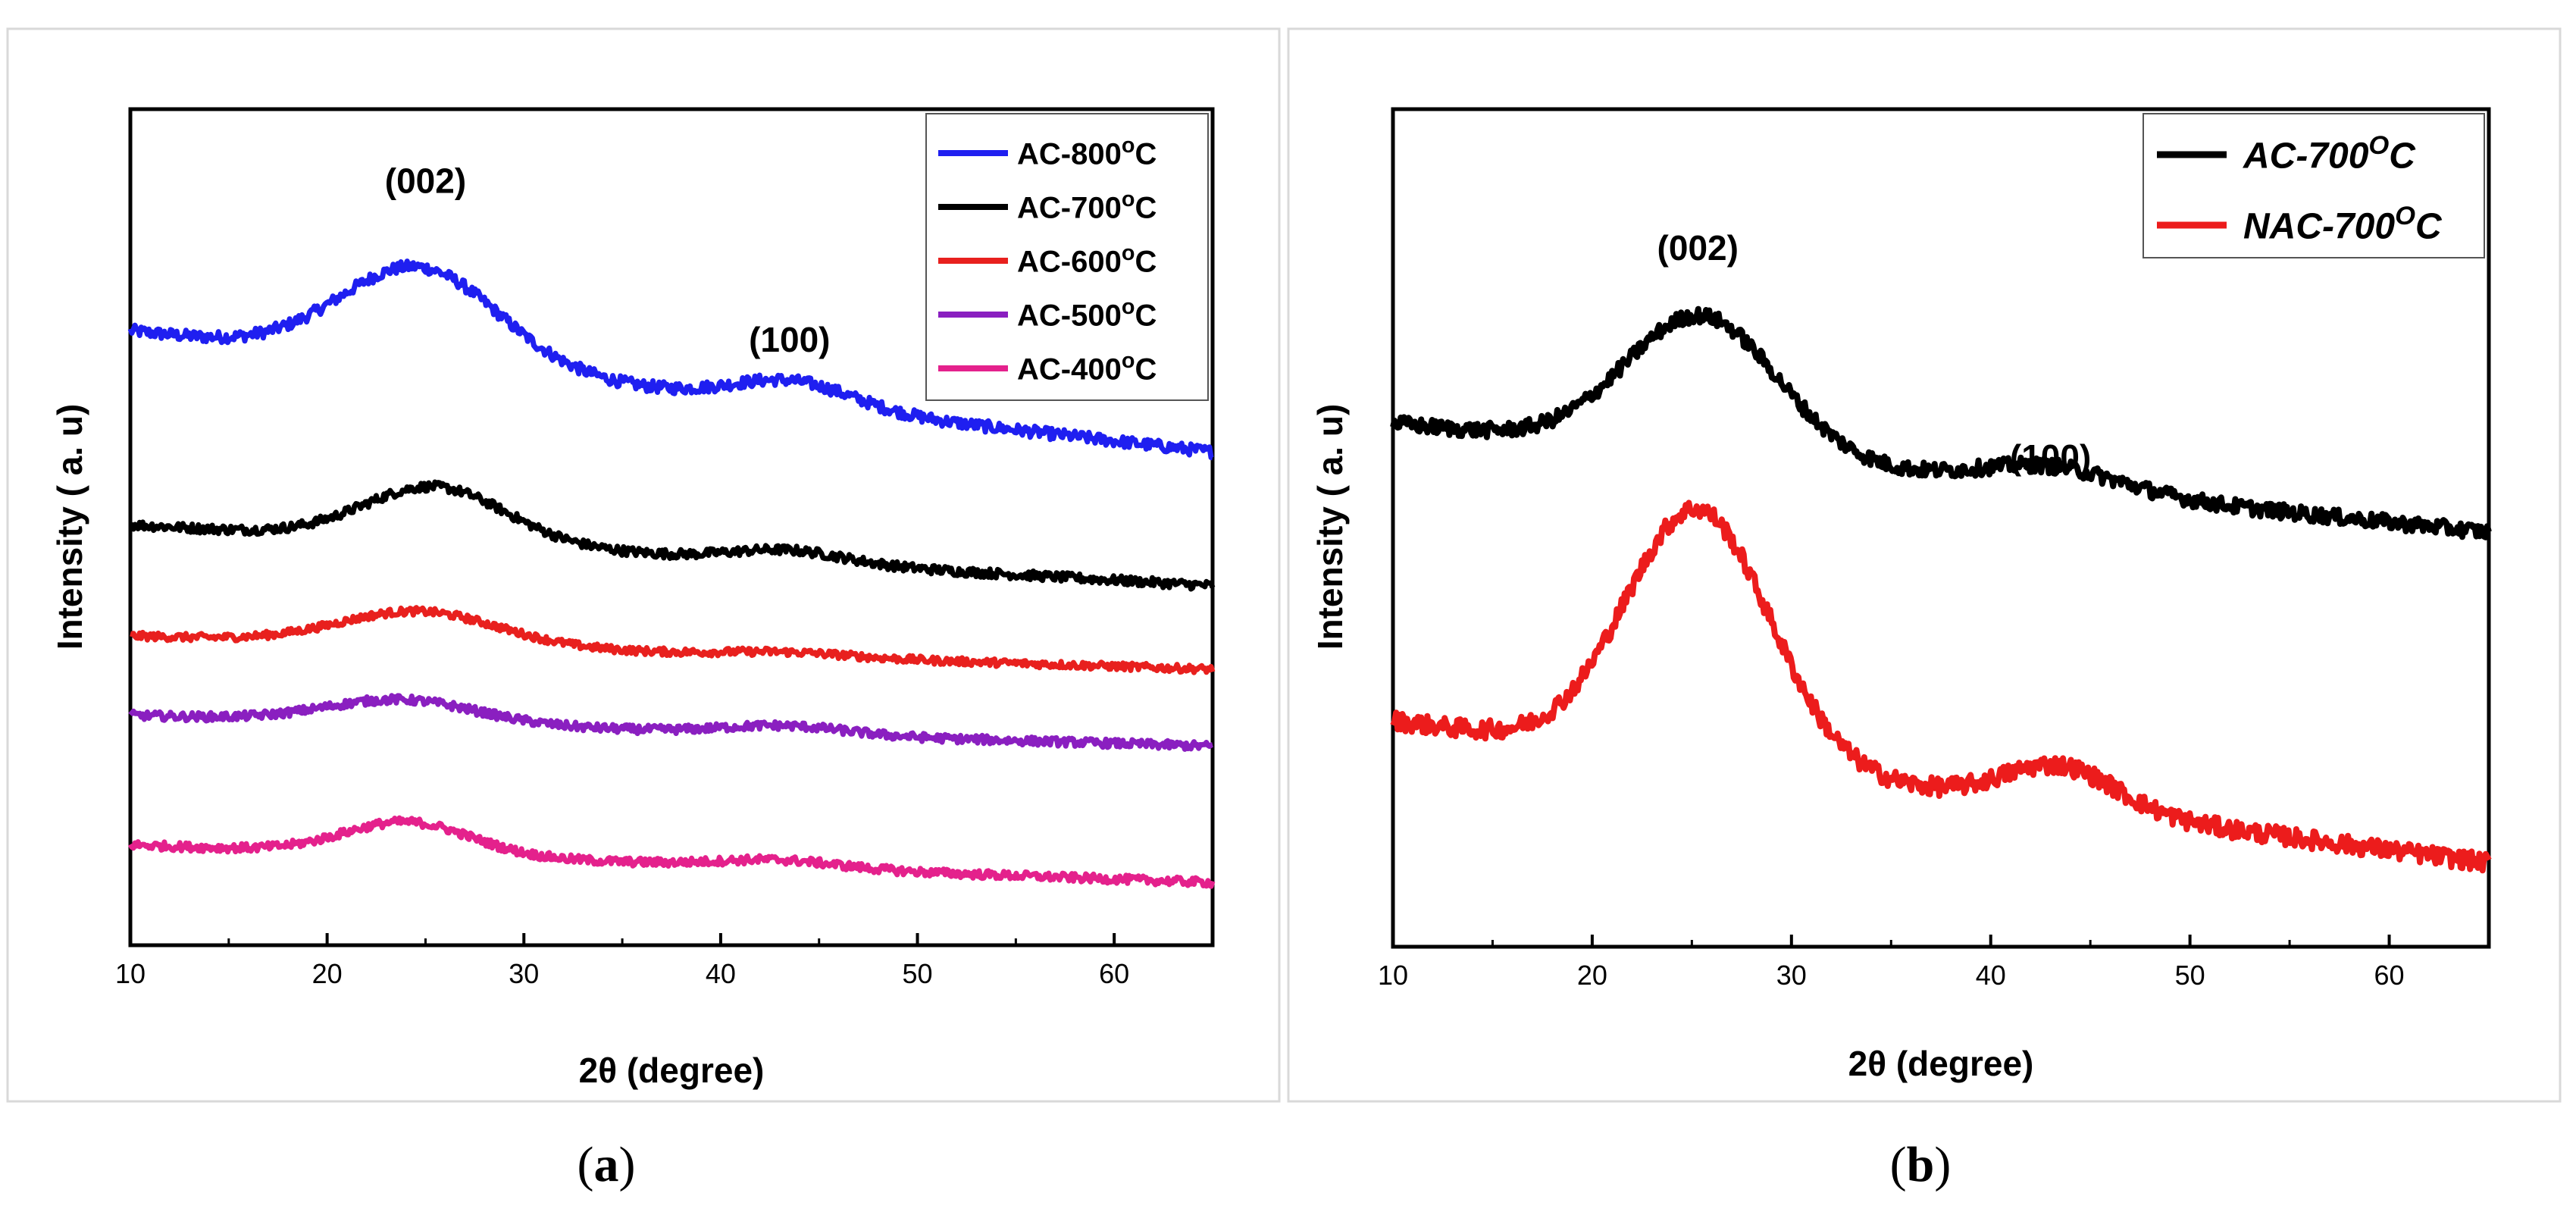 The width and height of the screenshot is (2576, 1209). Describe the element at coordinates (1087, 313) in the screenshot. I see `legend-label-a-ac-500: AC-500oC` at that location.